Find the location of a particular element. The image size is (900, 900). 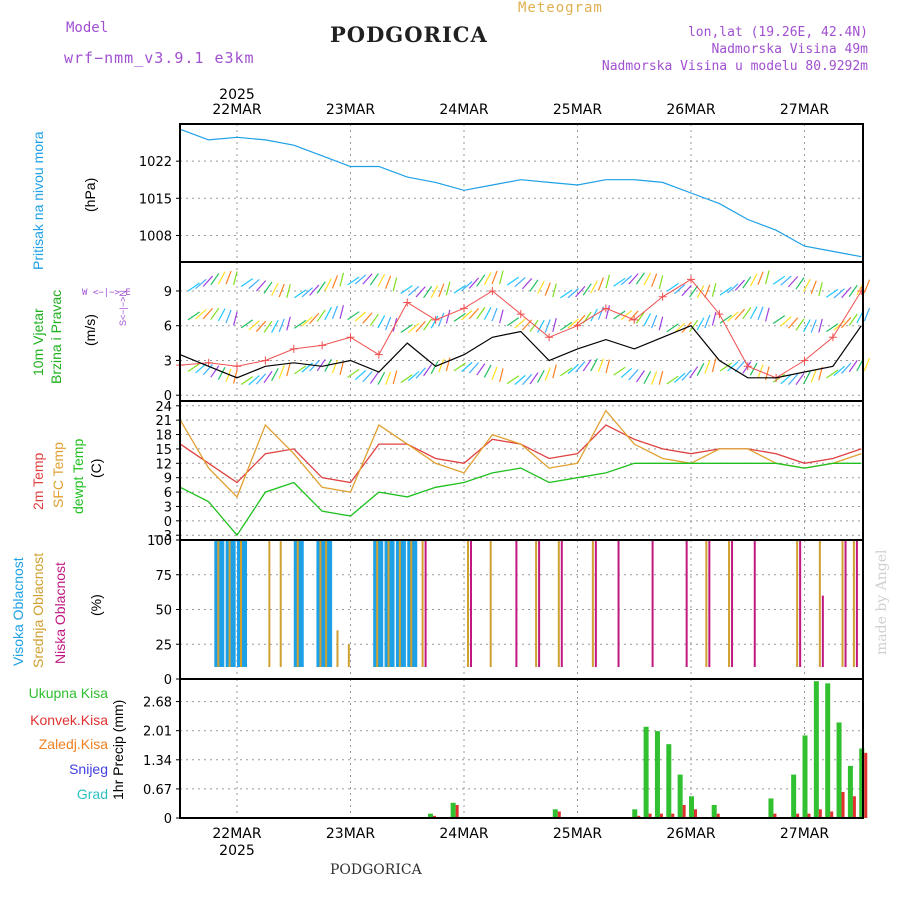

bottom-day-label: 25MAR is located at coordinates (577, 834).